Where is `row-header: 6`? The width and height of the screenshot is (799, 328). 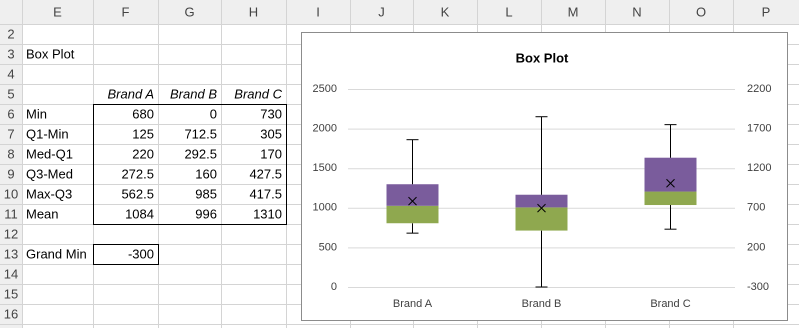 row-header: 6 is located at coordinates (10, 113).